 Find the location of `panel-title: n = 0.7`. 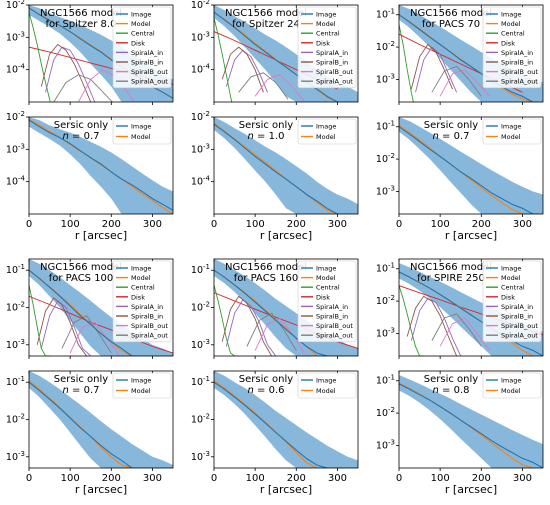

panel-title: n = 0.7 is located at coordinates (451, 136).